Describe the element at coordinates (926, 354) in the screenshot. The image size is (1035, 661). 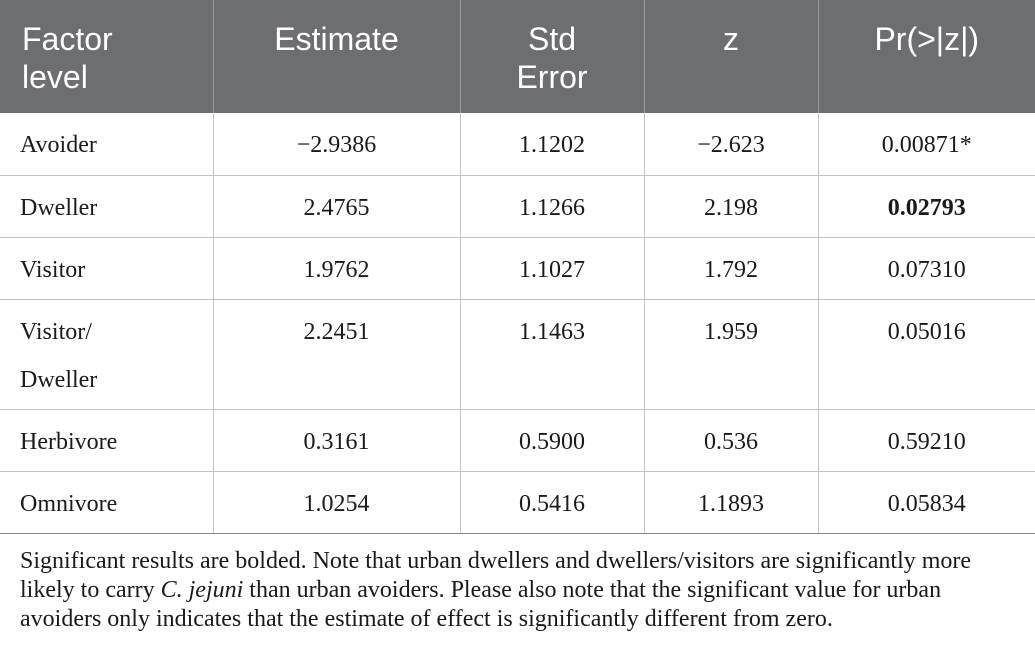
I see `p-value-cell: 0.05016` at that location.